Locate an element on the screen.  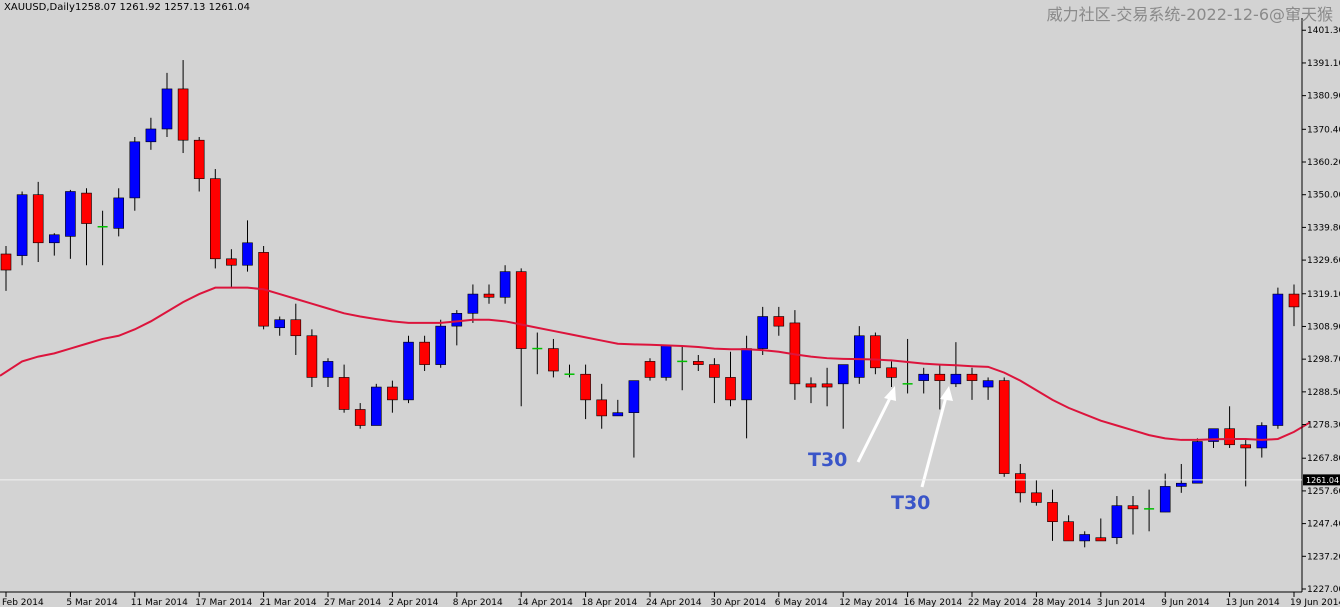
x-tick-label-19: 13 Jun 2014 is located at coordinates (1253, 602).